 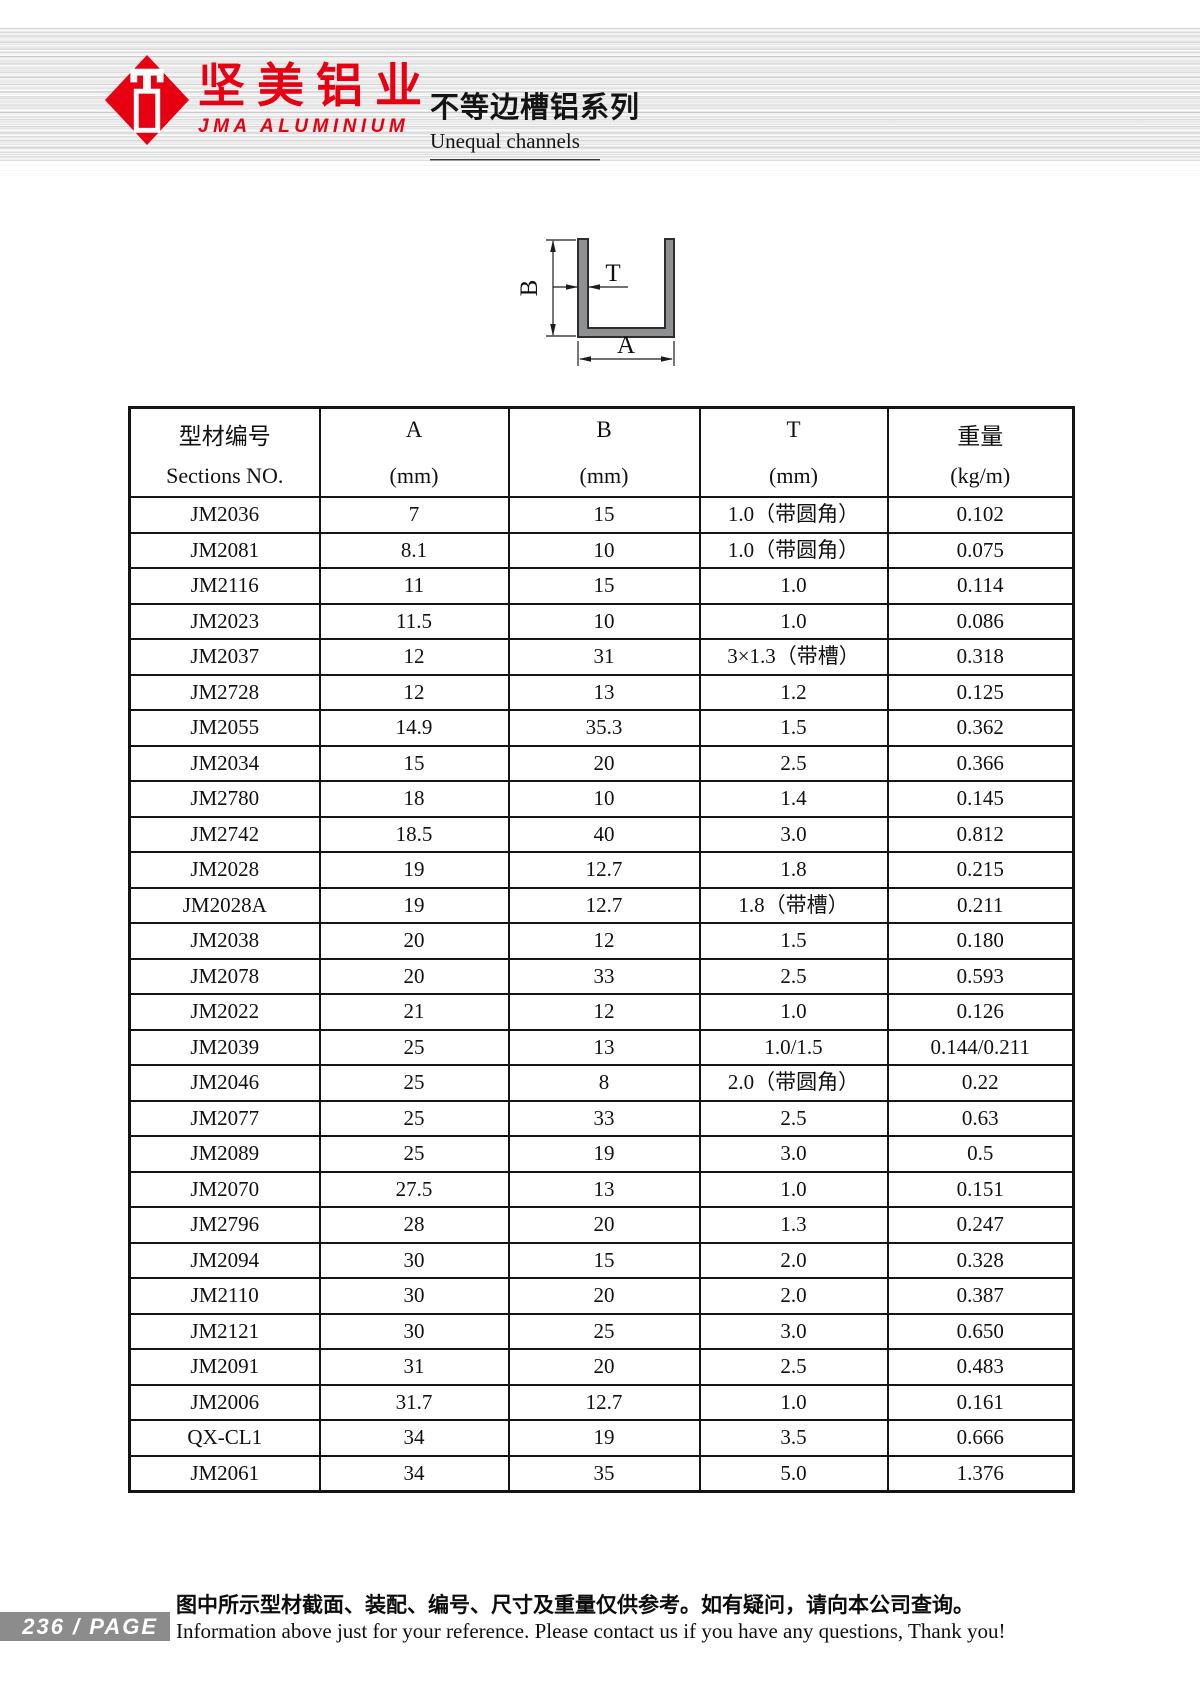 I want to click on value-cell: 40, so click(x=604, y=834).